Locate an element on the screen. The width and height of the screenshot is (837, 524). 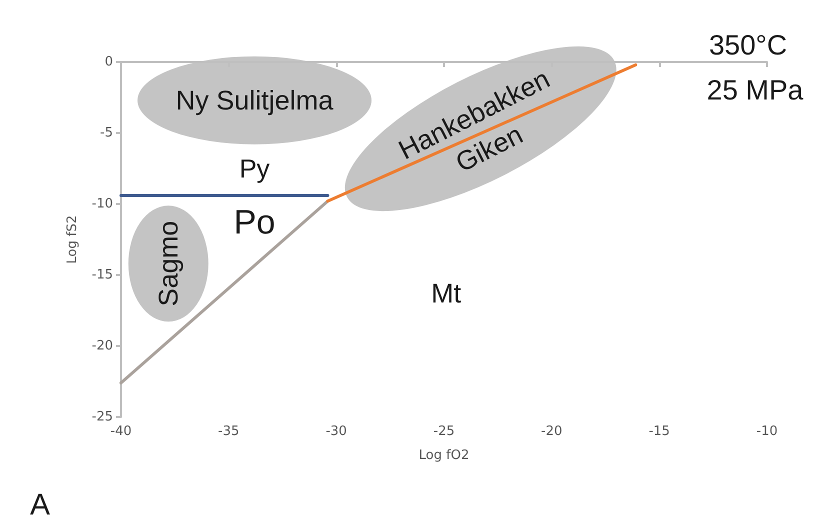
annotation: 25 MPa is located at coordinates (755, 90).